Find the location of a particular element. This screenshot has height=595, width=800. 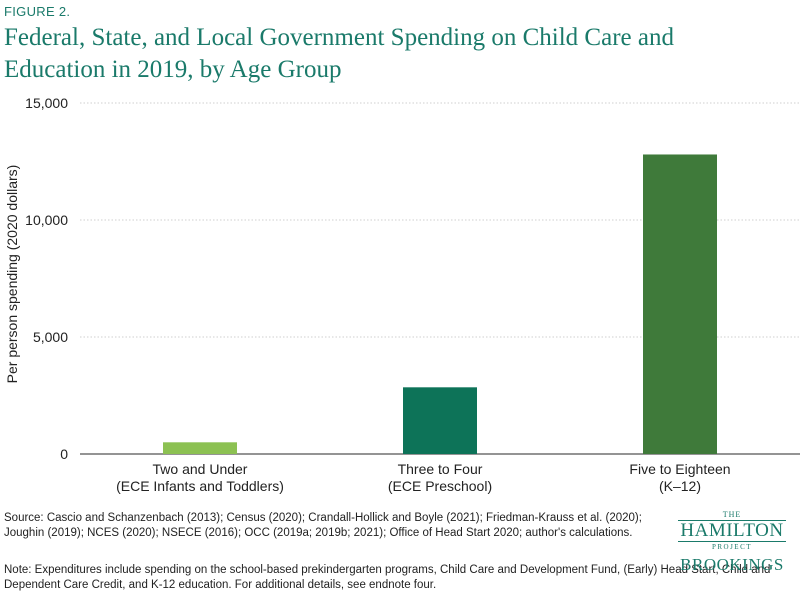

category-subtitle: (ECE Infants and Toddlers) is located at coordinates (200, 486).